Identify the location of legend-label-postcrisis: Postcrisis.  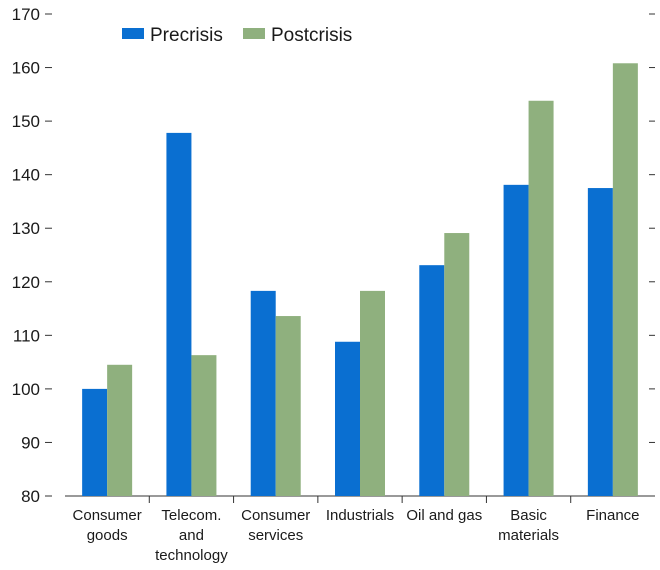
(311, 35).